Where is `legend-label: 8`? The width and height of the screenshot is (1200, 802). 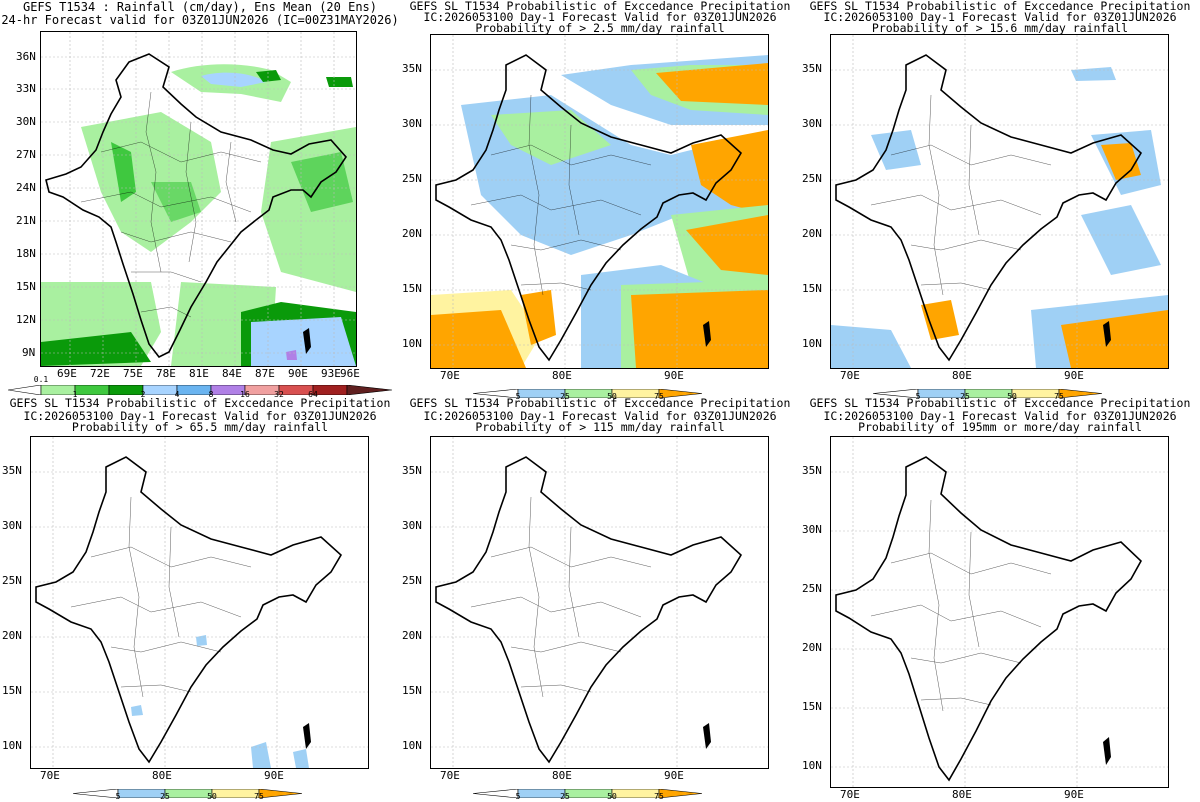
legend-label: 8 is located at coordinates (211, 394).